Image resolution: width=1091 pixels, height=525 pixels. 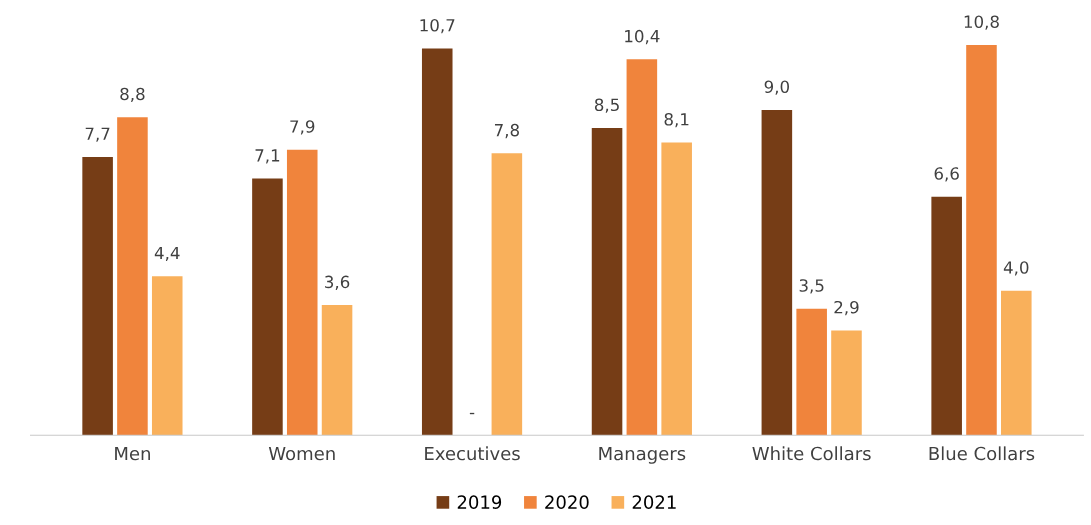 What do you see at coordinates (982, 453) in the screenshot?
I see `x-tick-label: Blue Collars` at bounding box center [982, 453].